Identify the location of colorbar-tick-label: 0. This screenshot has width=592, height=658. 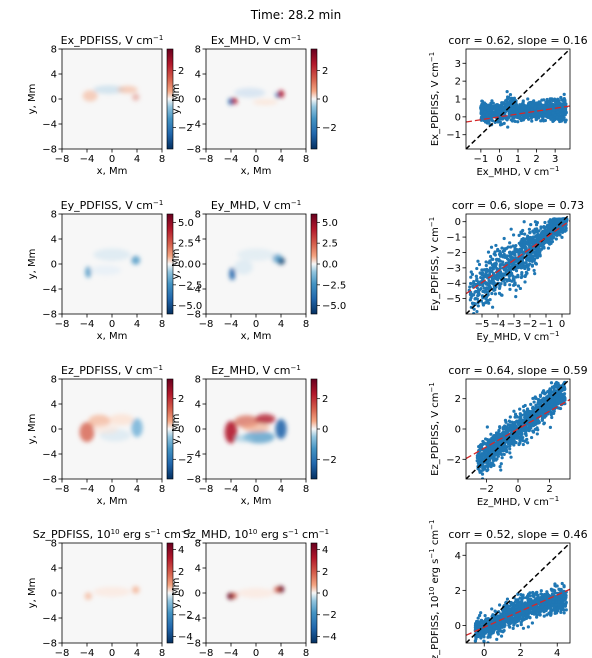
(181, 100).